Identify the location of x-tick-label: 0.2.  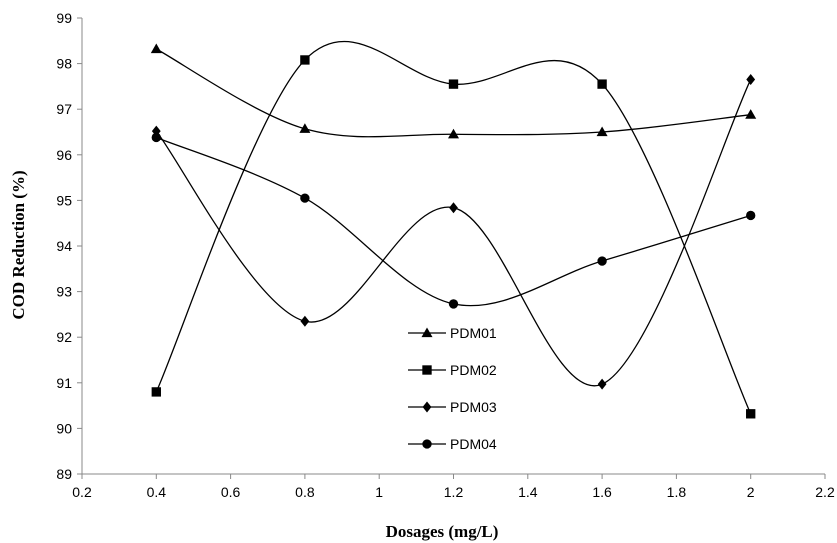
(82, 492).